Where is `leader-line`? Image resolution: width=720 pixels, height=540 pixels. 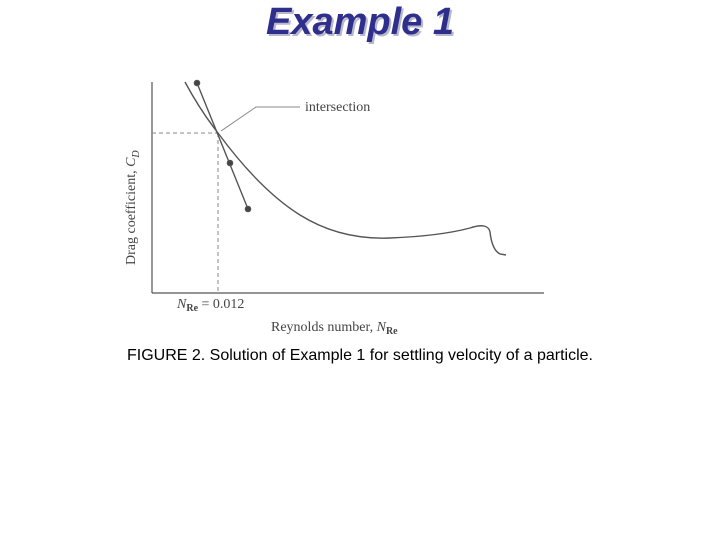
leader-line is located at coordinates (260, 119).